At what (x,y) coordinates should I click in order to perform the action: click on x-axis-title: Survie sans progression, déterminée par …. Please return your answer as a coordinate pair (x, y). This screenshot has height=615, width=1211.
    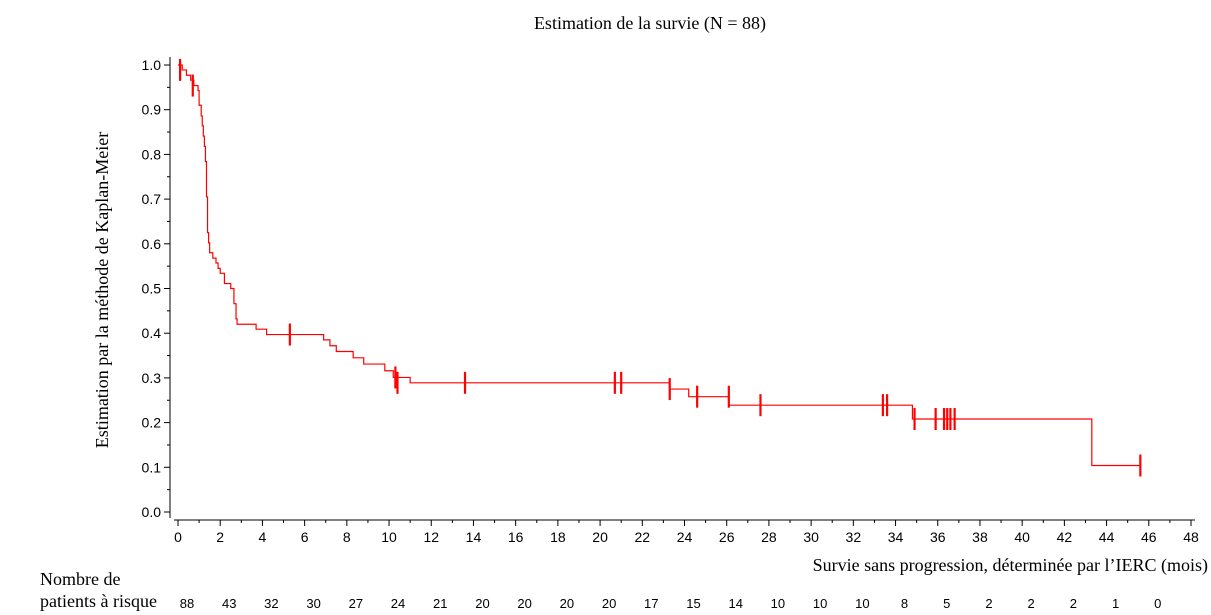
    Looking at the image, I should click on (1010, 565).